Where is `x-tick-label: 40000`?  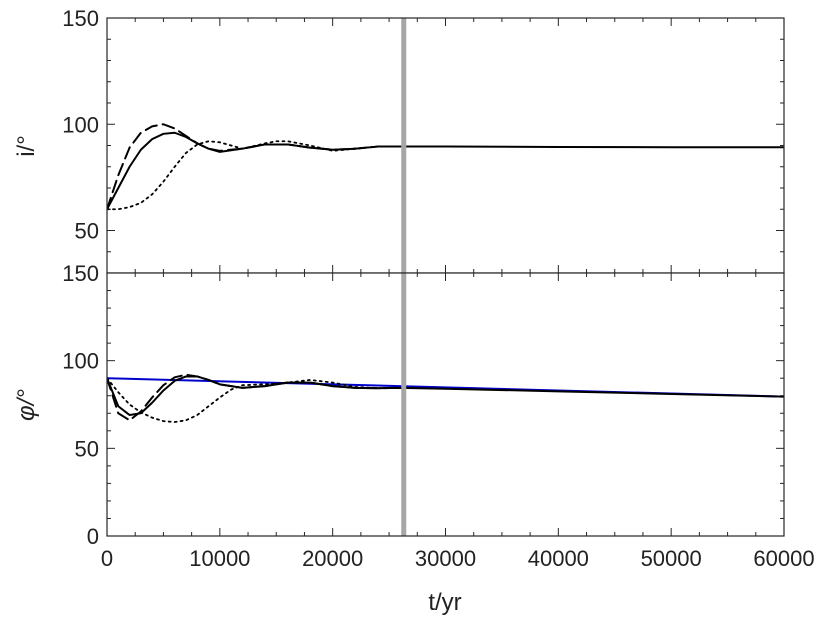
x-tick-label: 40000 is located at coordinates (558, 558).